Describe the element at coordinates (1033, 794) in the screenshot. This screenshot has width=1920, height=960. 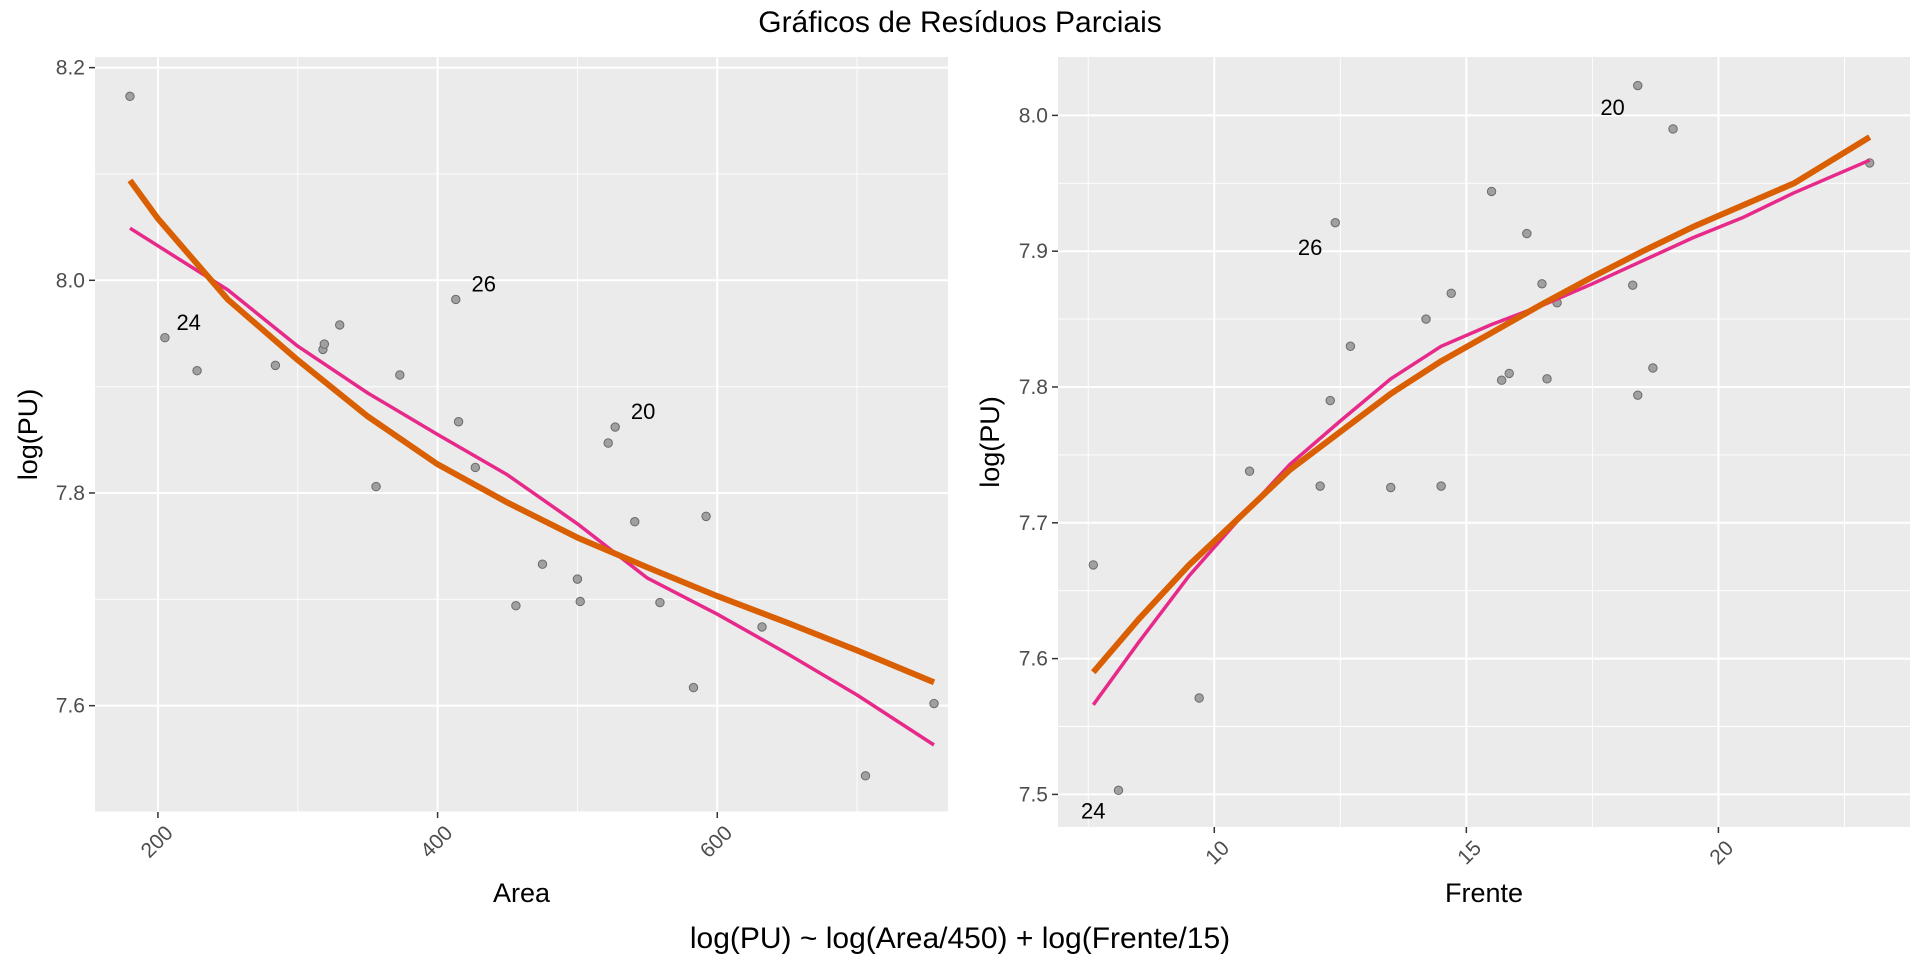
I see `y-tick-label: 7.5` at that location.